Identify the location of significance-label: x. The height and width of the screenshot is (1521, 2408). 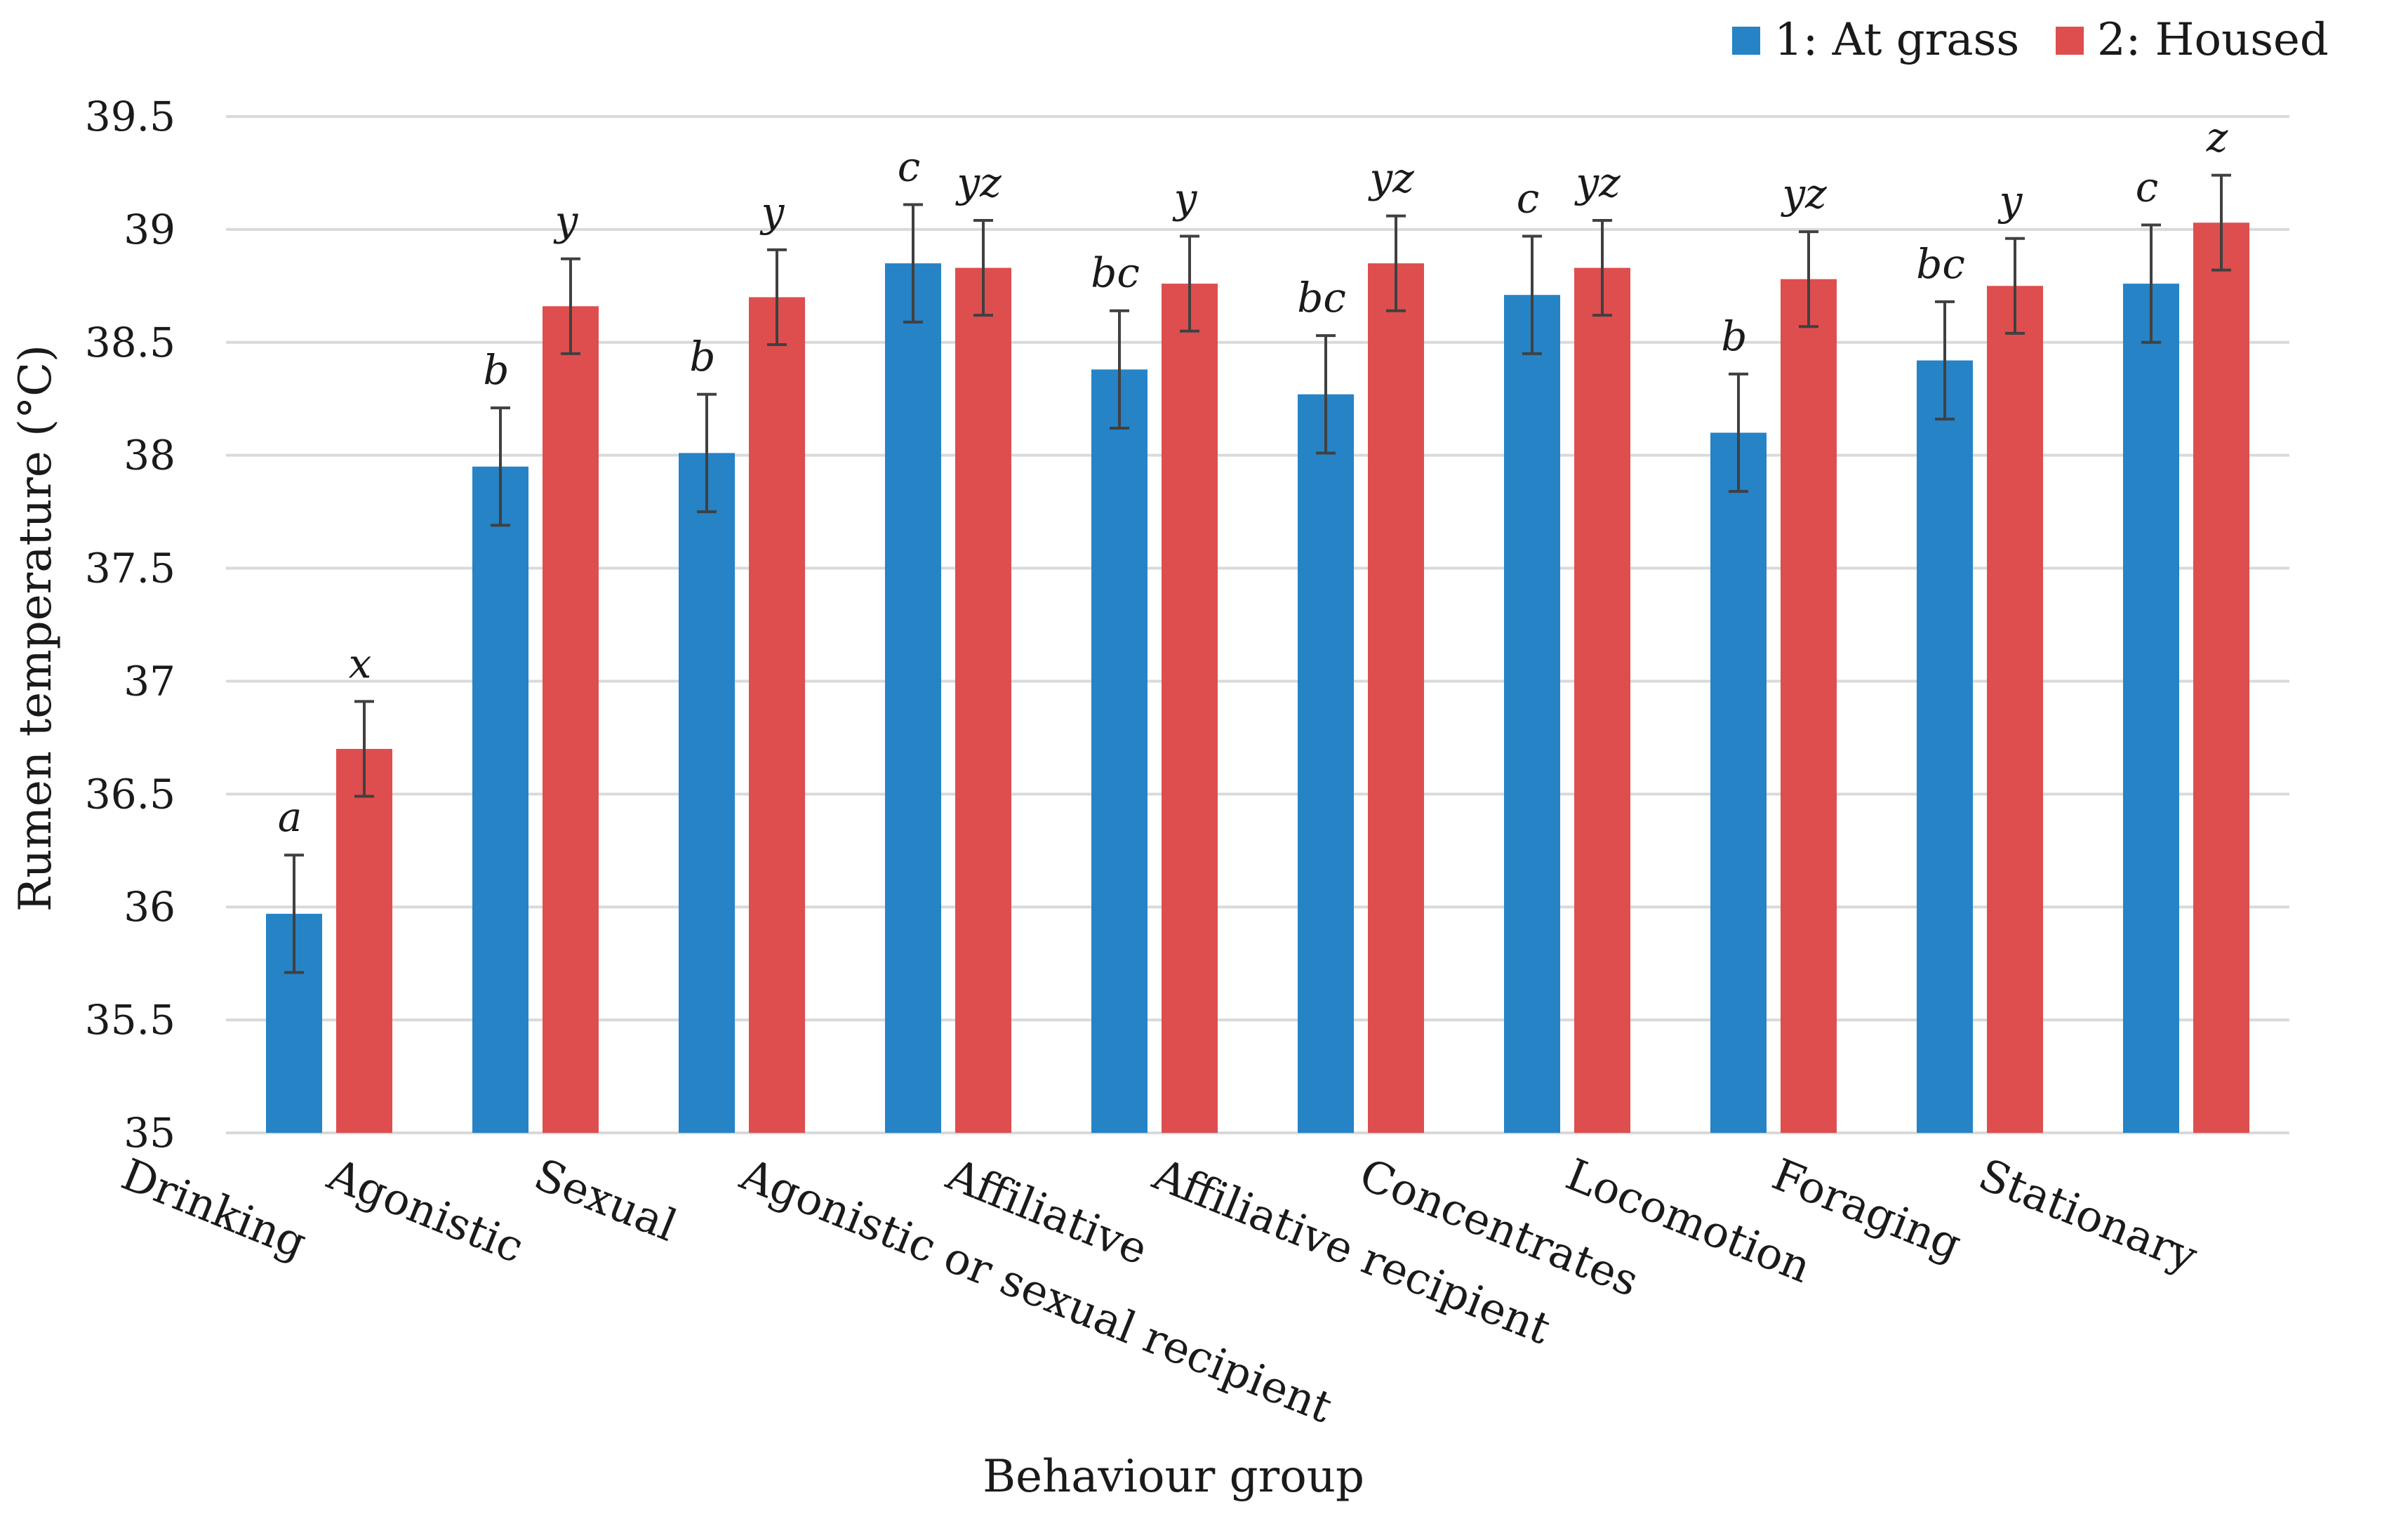
(360, 663).